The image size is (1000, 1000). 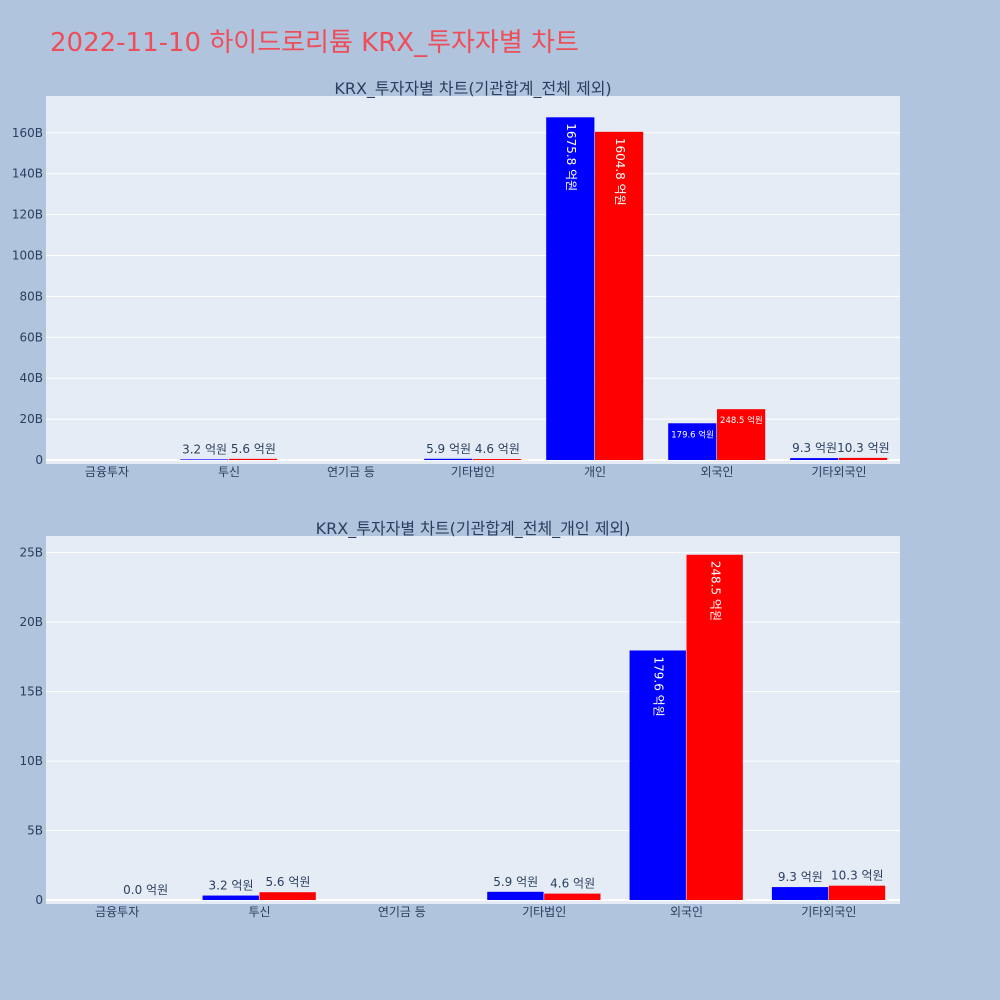 I want to click on y-tick-label: 160B, so click(x=27, y=133).